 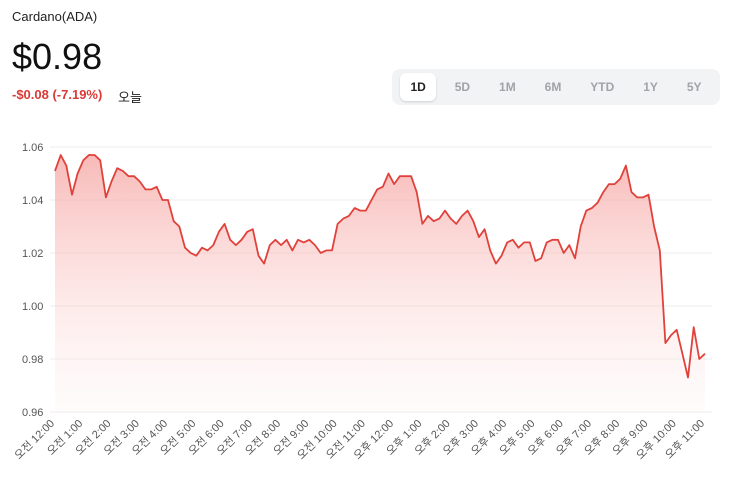 I want to click on asset-title: Cardano(ADA), so click(x=55, y=16).